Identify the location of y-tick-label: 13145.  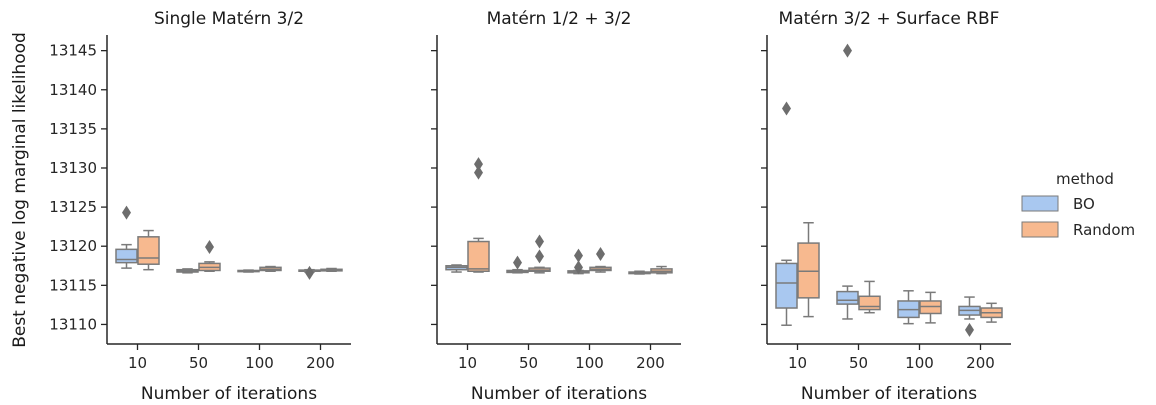
(73, 51).